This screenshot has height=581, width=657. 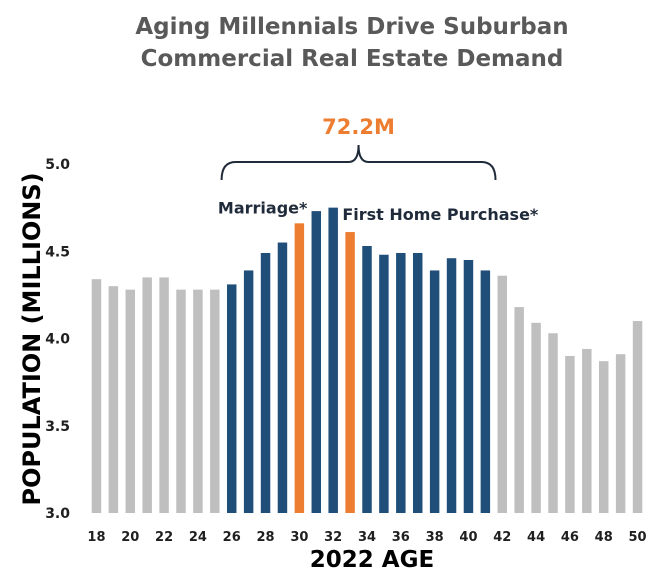 I want to click on x-tick-label: 24, so click(x=198, y=537).